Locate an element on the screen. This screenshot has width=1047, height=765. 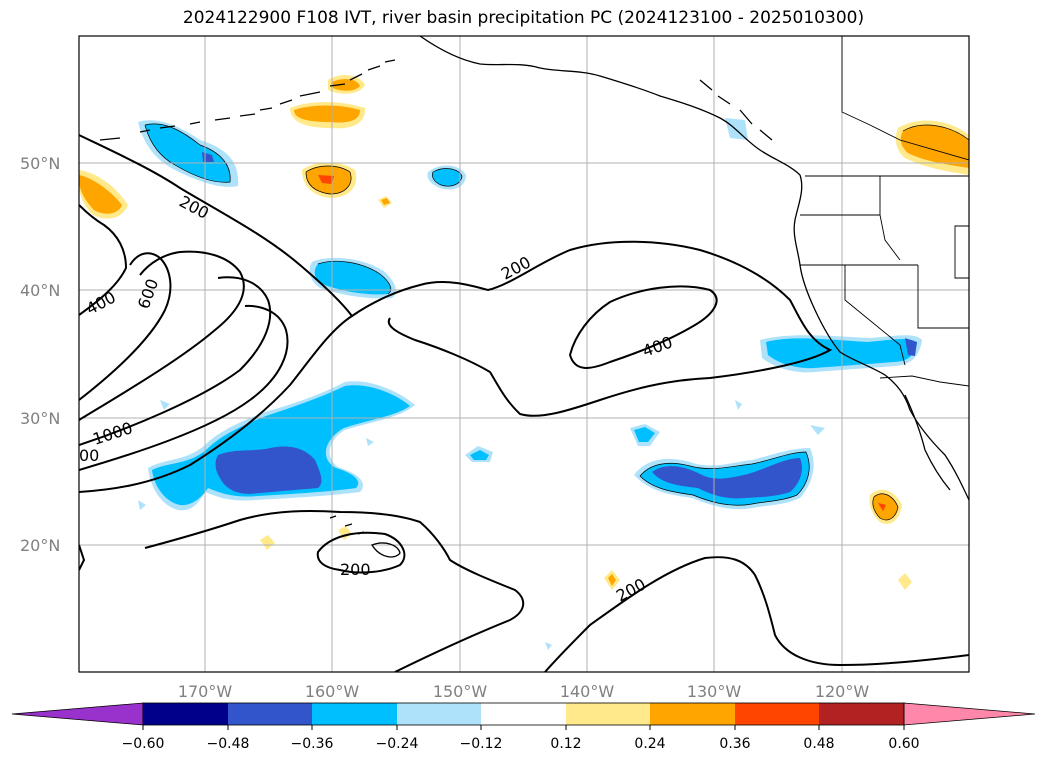
contour-200-west is located at coordinates (216, 313).